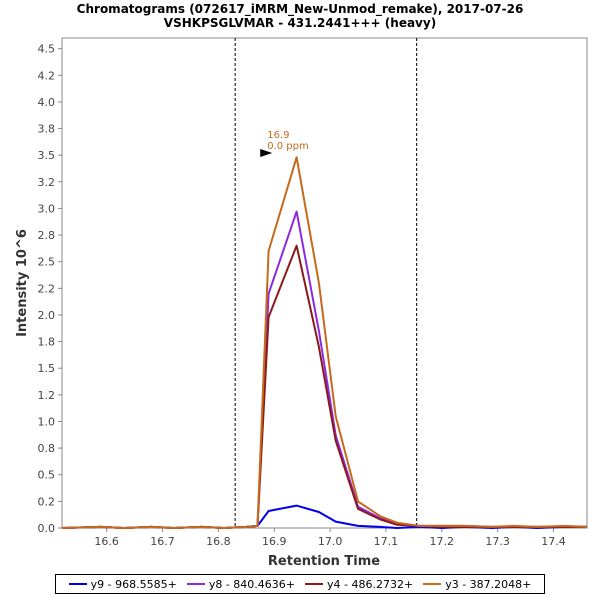 The height and width of the screenshot is (600, 600). Describe the element at coordinates (133, 584) in the screenshot. I see `legend-label: y9 - 968.5585+` at that location.